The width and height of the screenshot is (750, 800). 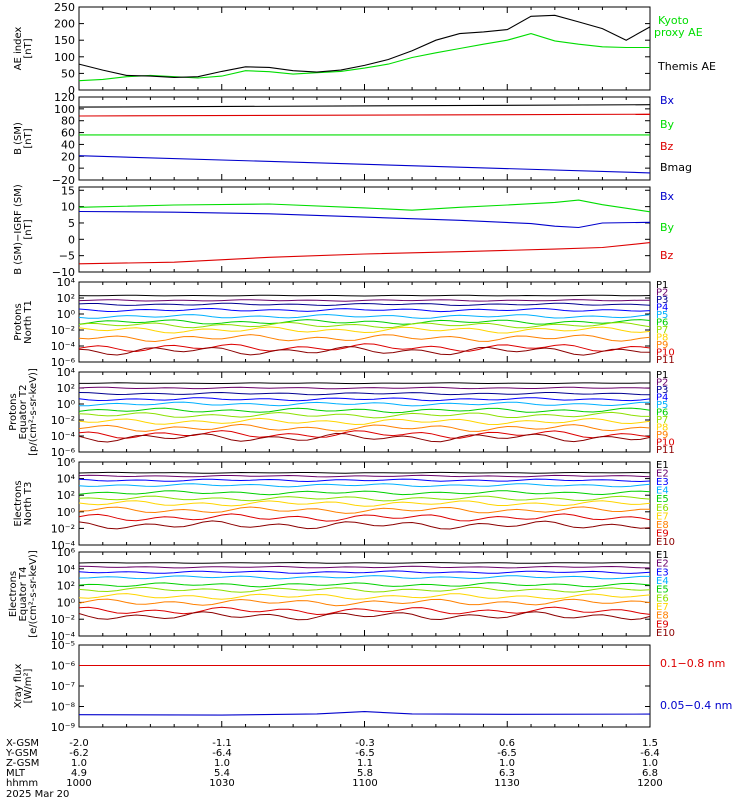 I want to click on orbit-row-label: Z-GSM, so click(x=22, y=763).